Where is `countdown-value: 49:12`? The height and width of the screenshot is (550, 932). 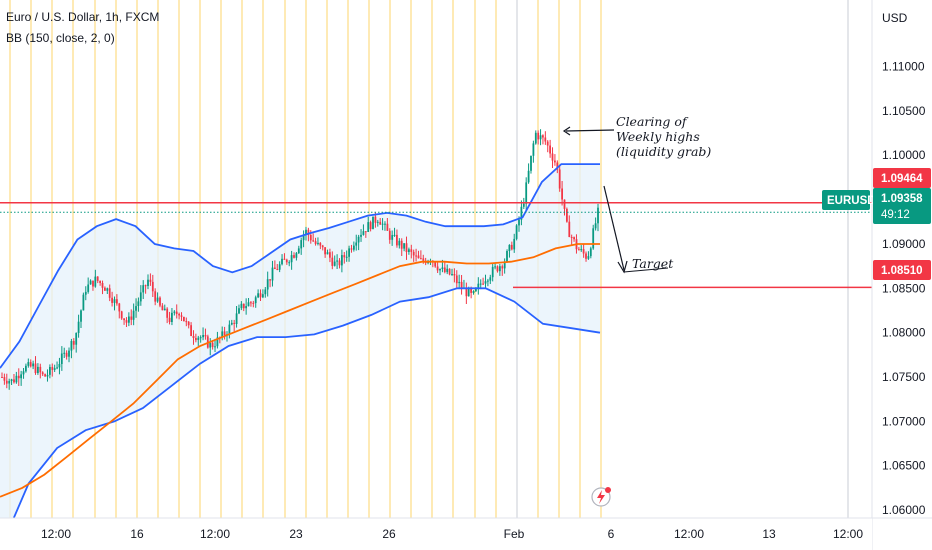
countdown-value: 49:12 is located at coordinates (895, 215).